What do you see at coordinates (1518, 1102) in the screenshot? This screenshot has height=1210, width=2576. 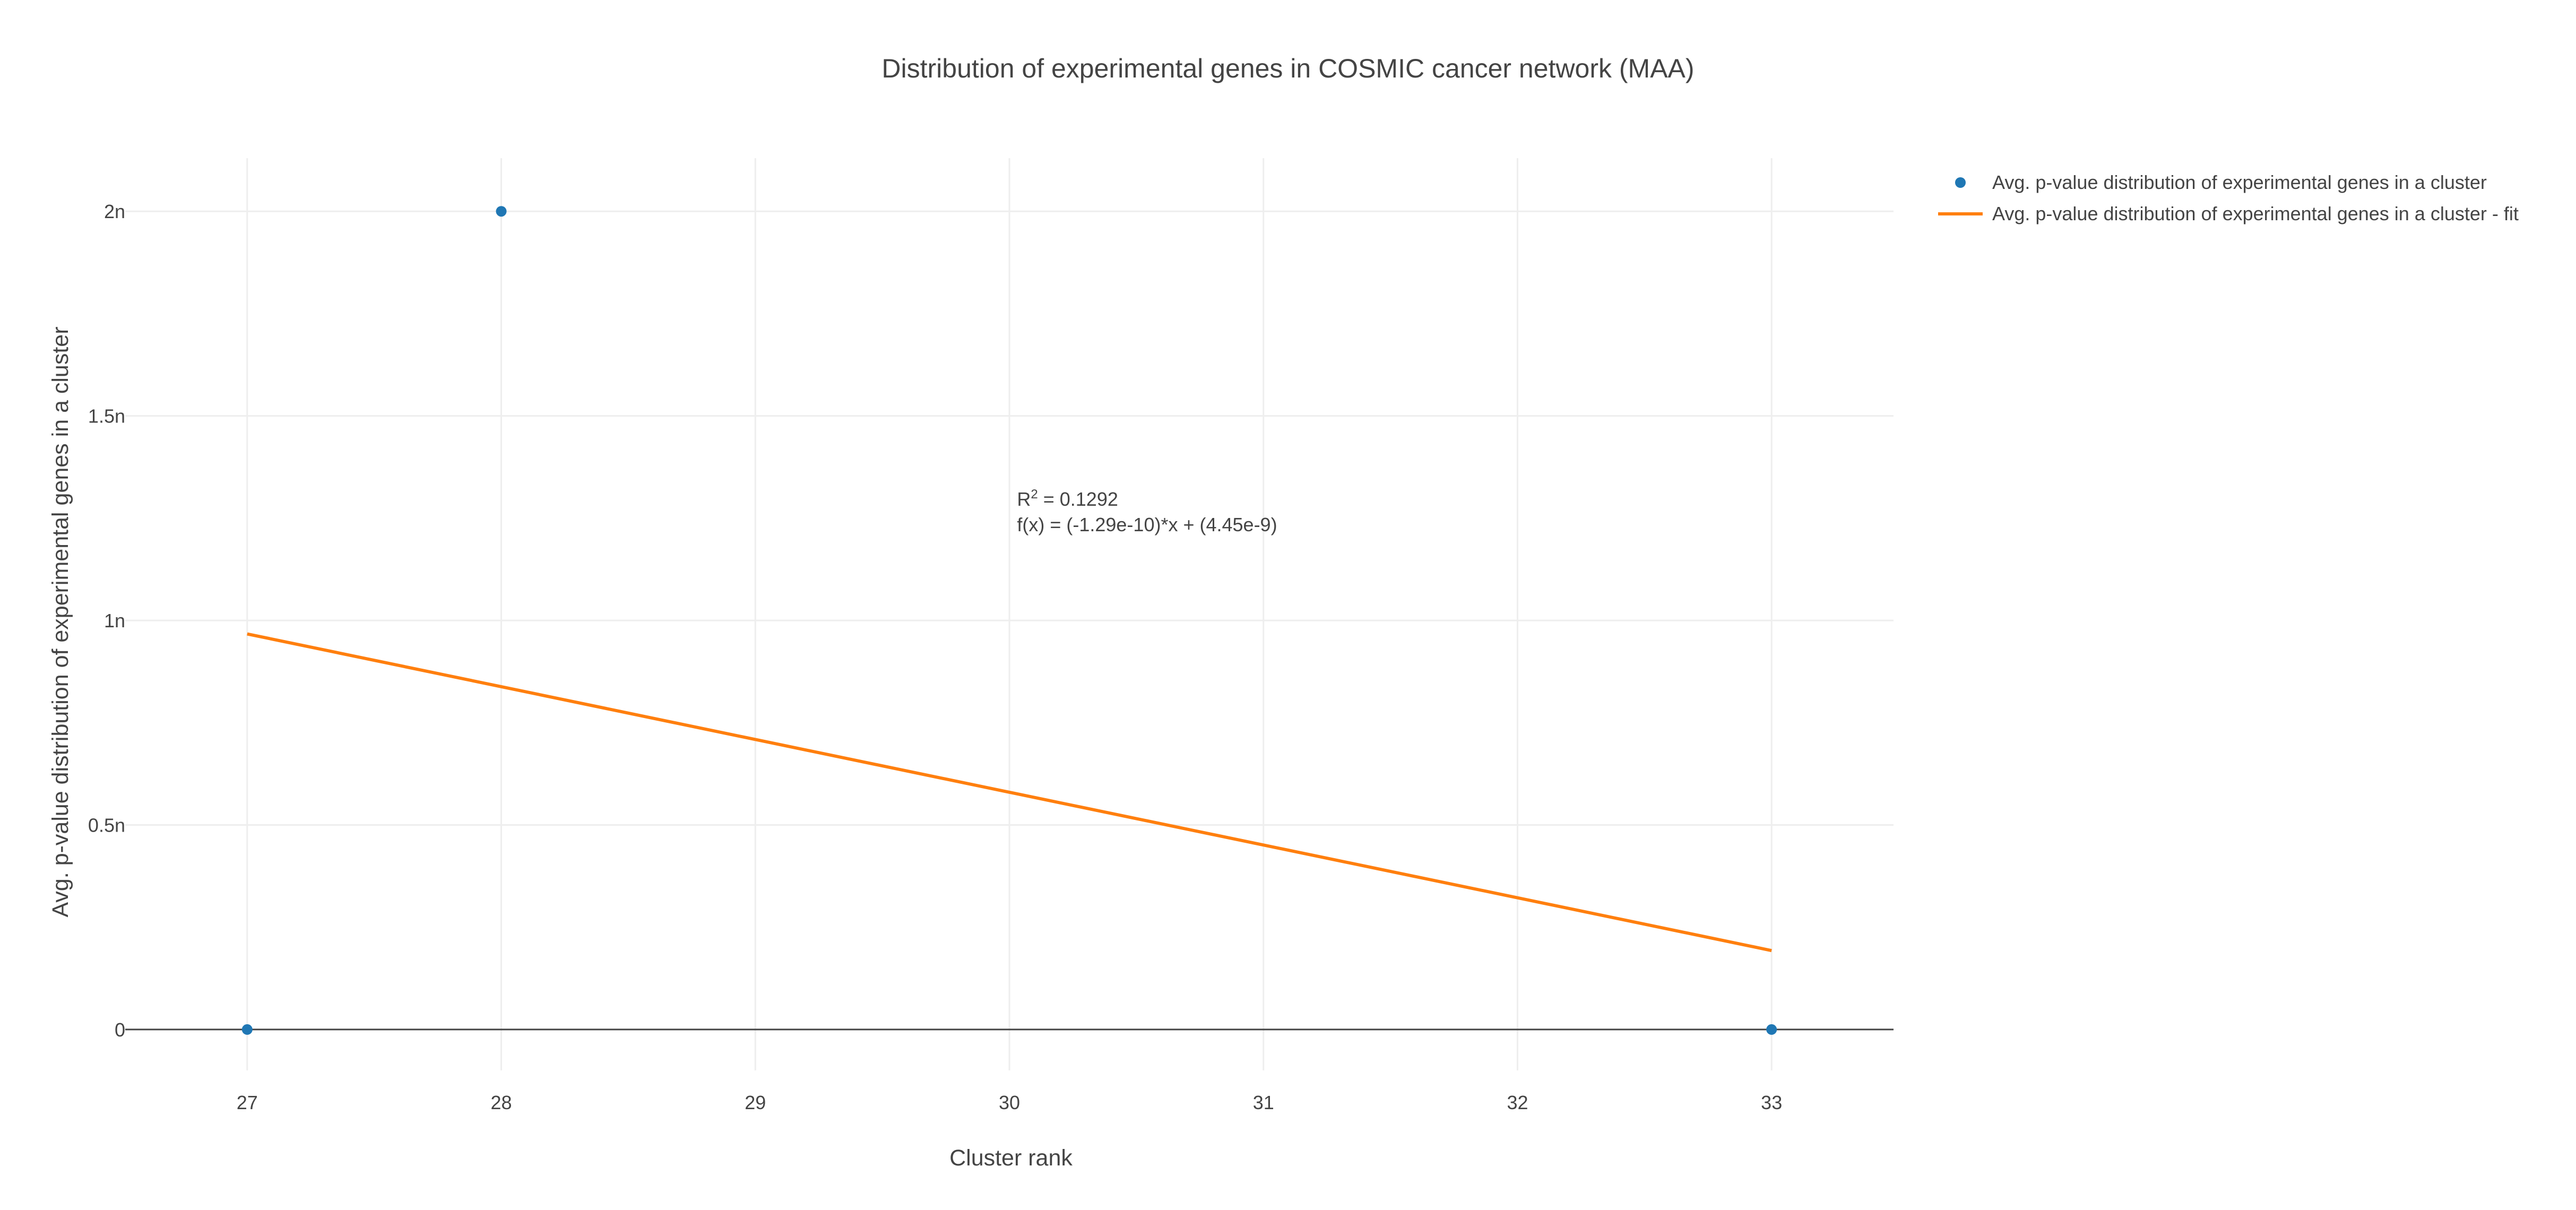 I see `x-tick-label: 32` at bounding box center [1518, 1102].